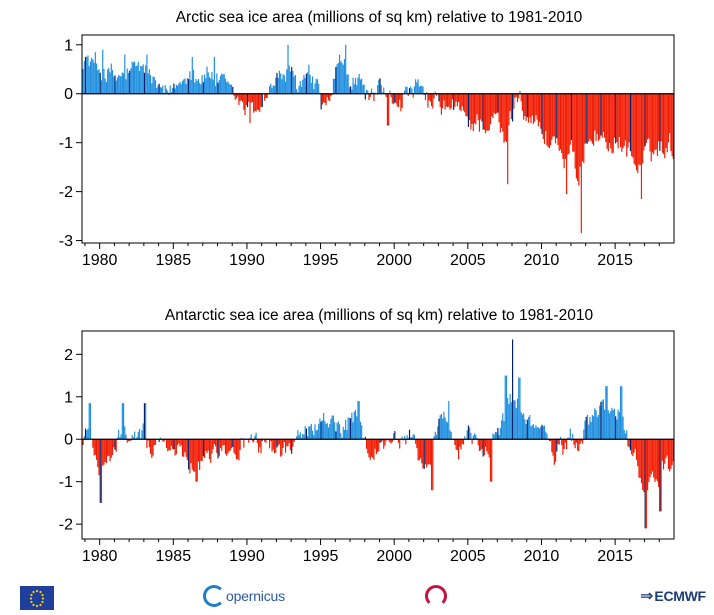 Image resolution: width=714 pixels, height=615 pixels. What do you see at coordinates (174, 556) in the screenshot?
I see `antarctic-x-tick-label: 1985` at bounding box center [174, 556].